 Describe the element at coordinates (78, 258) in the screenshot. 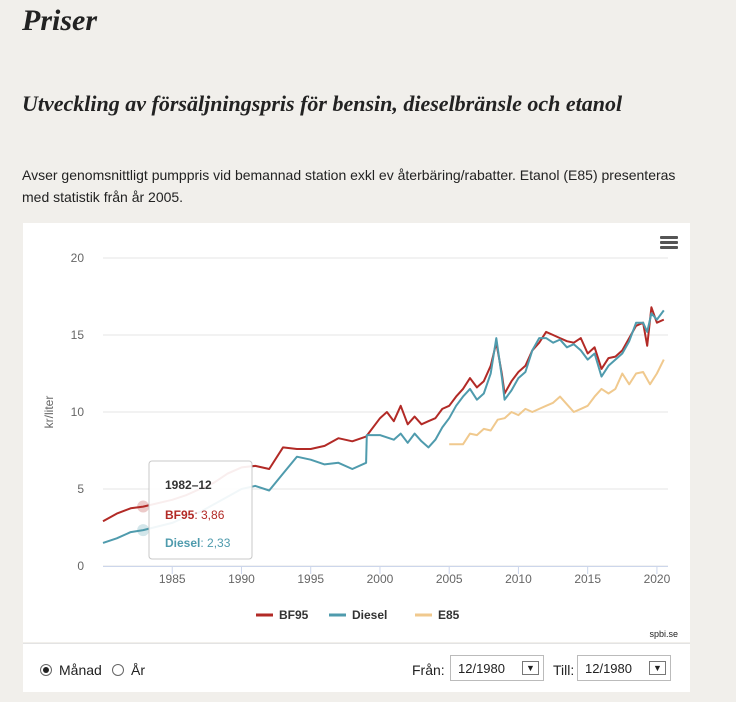

I see `y-tick-label: 20` at that location.